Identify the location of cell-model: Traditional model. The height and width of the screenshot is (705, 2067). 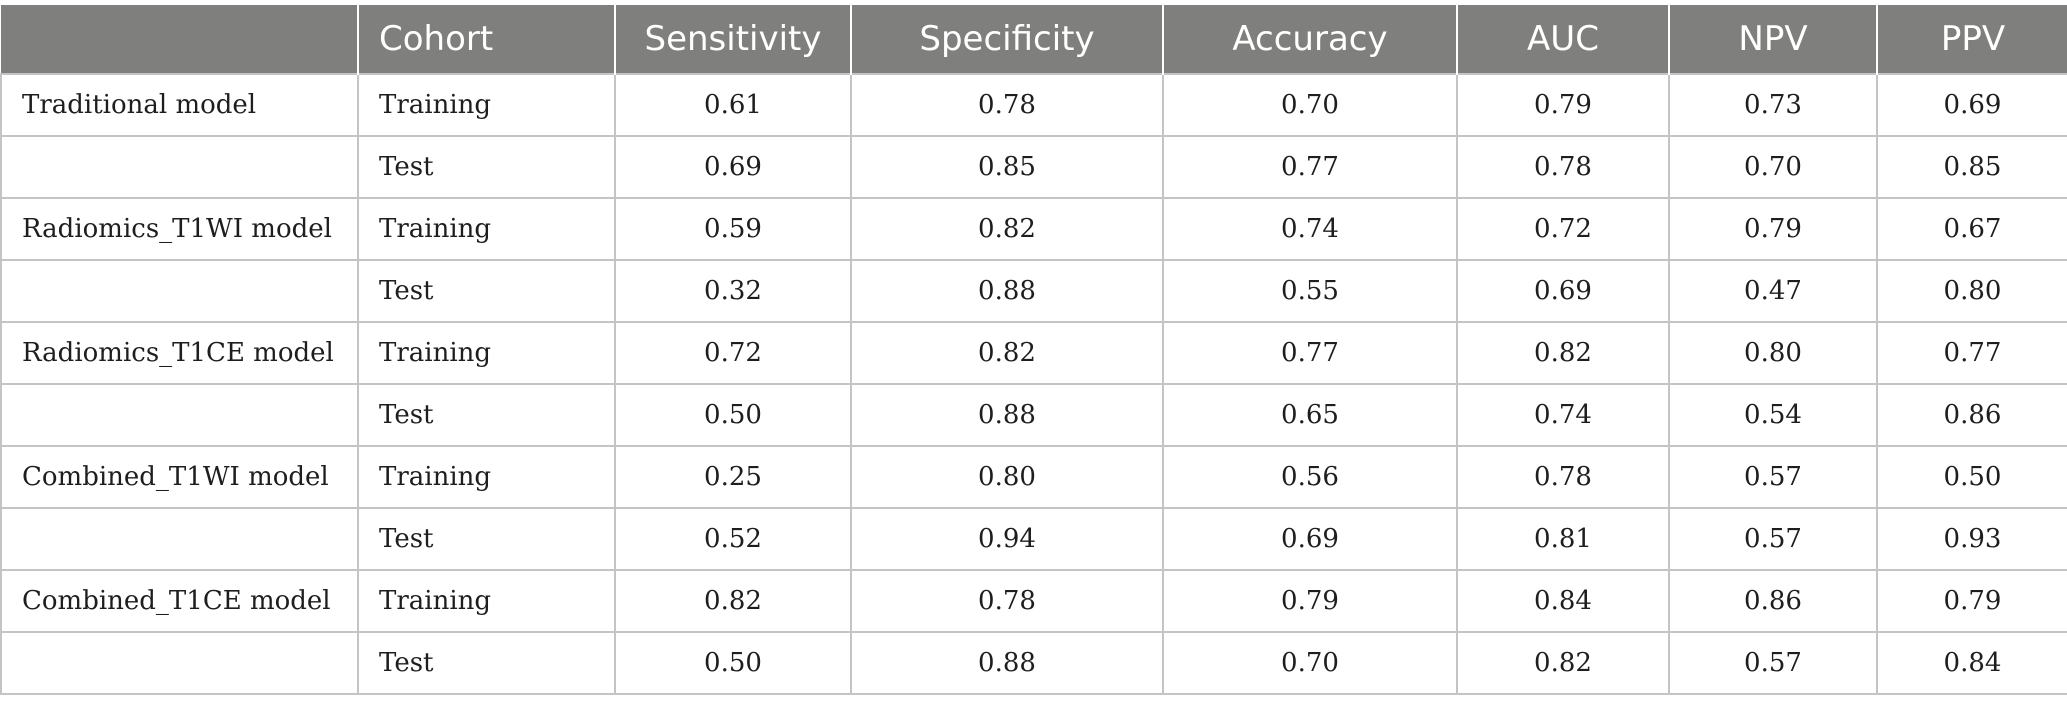
(179, 105).